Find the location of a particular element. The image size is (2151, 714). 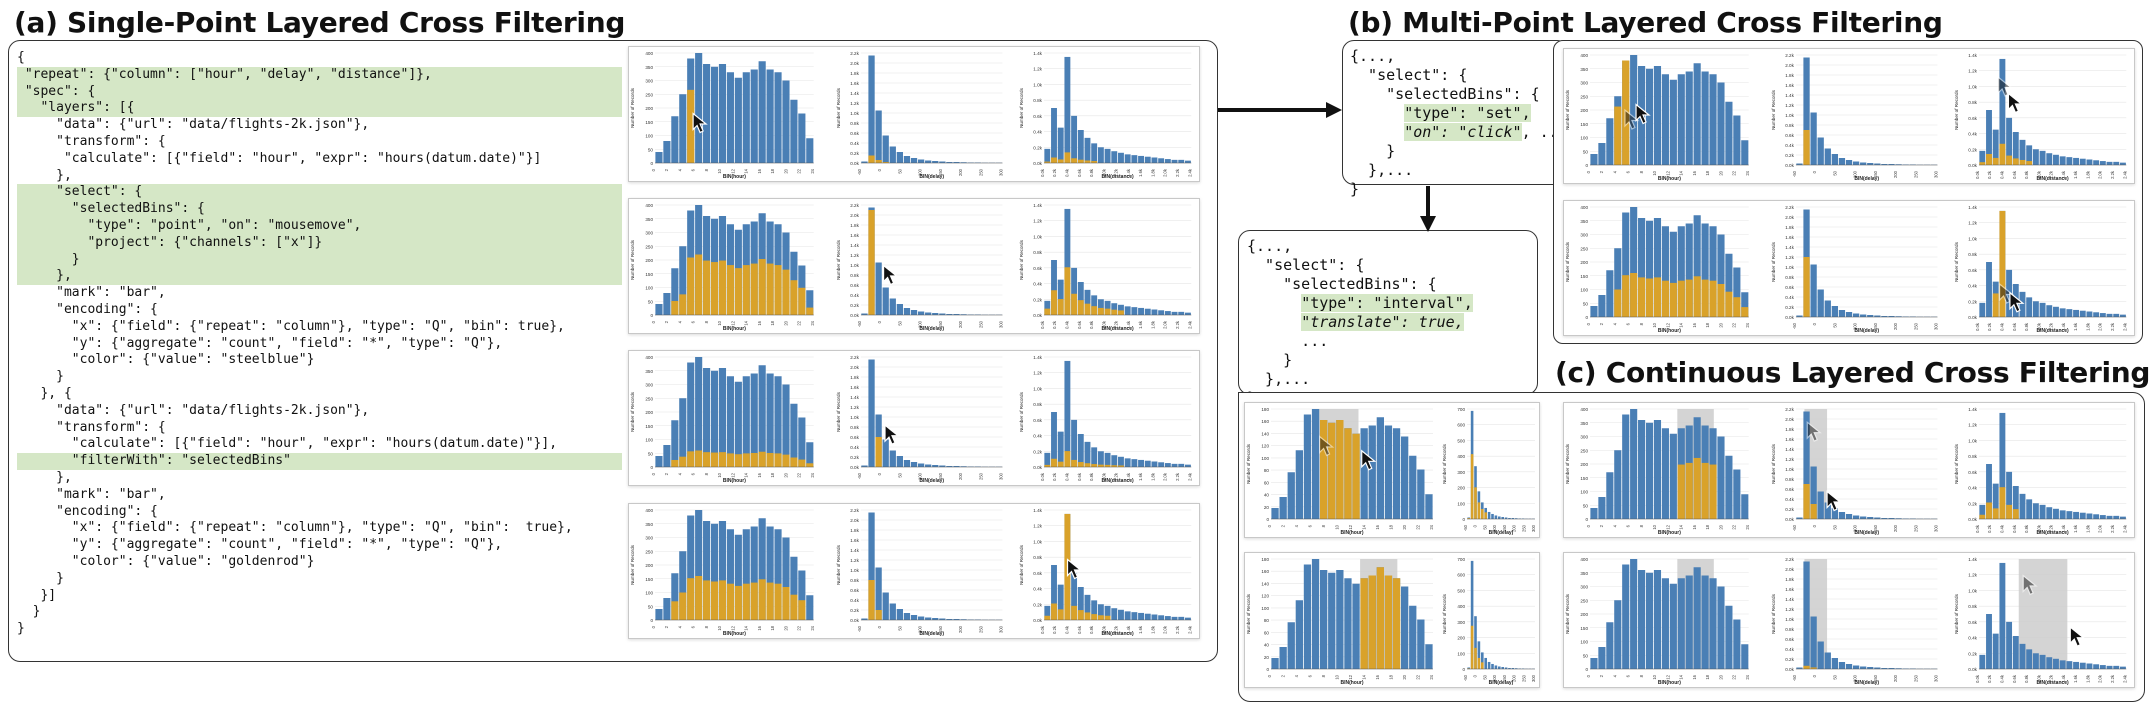

x-tick-label: 18 is located at coordinates (772, 170).